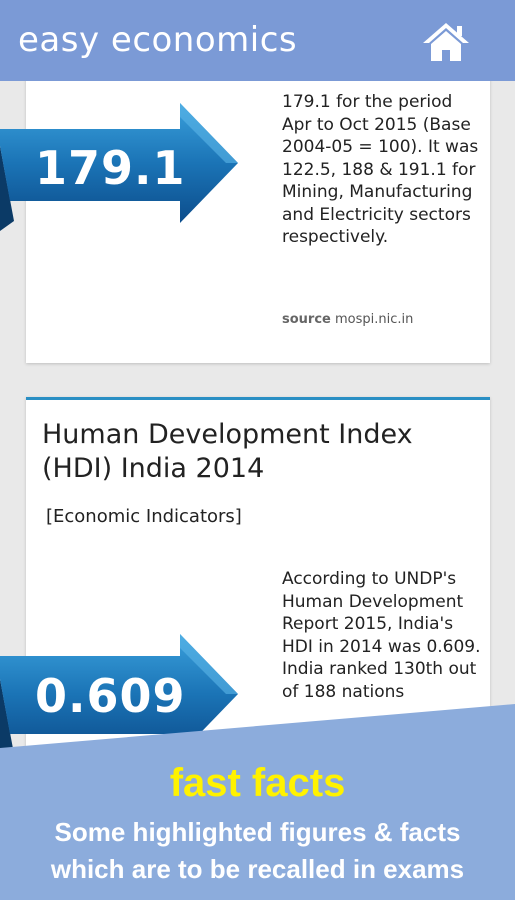 This screenshot has height=900, width=515. Describe the element at coordinates (374, 319) in the screenshot. I see `source-value: mospi.nic.in` at that location.